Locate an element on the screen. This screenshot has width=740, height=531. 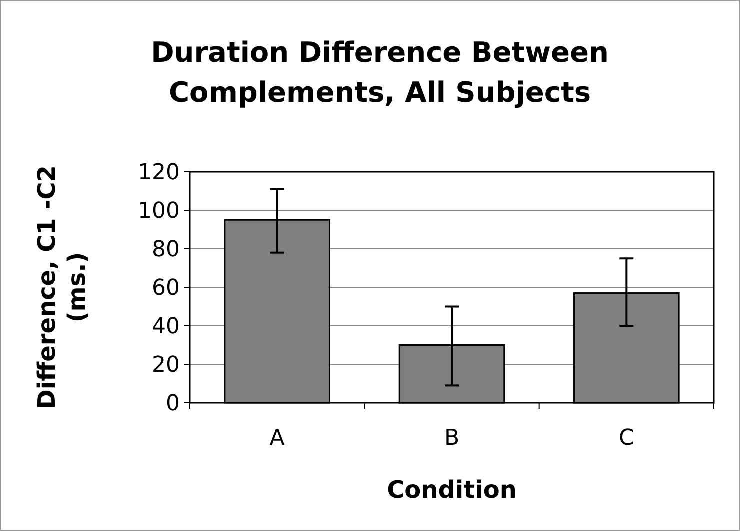
y-axis-title: Difference, C1 -C2 (ms.) is located at coordinates (62, 288).